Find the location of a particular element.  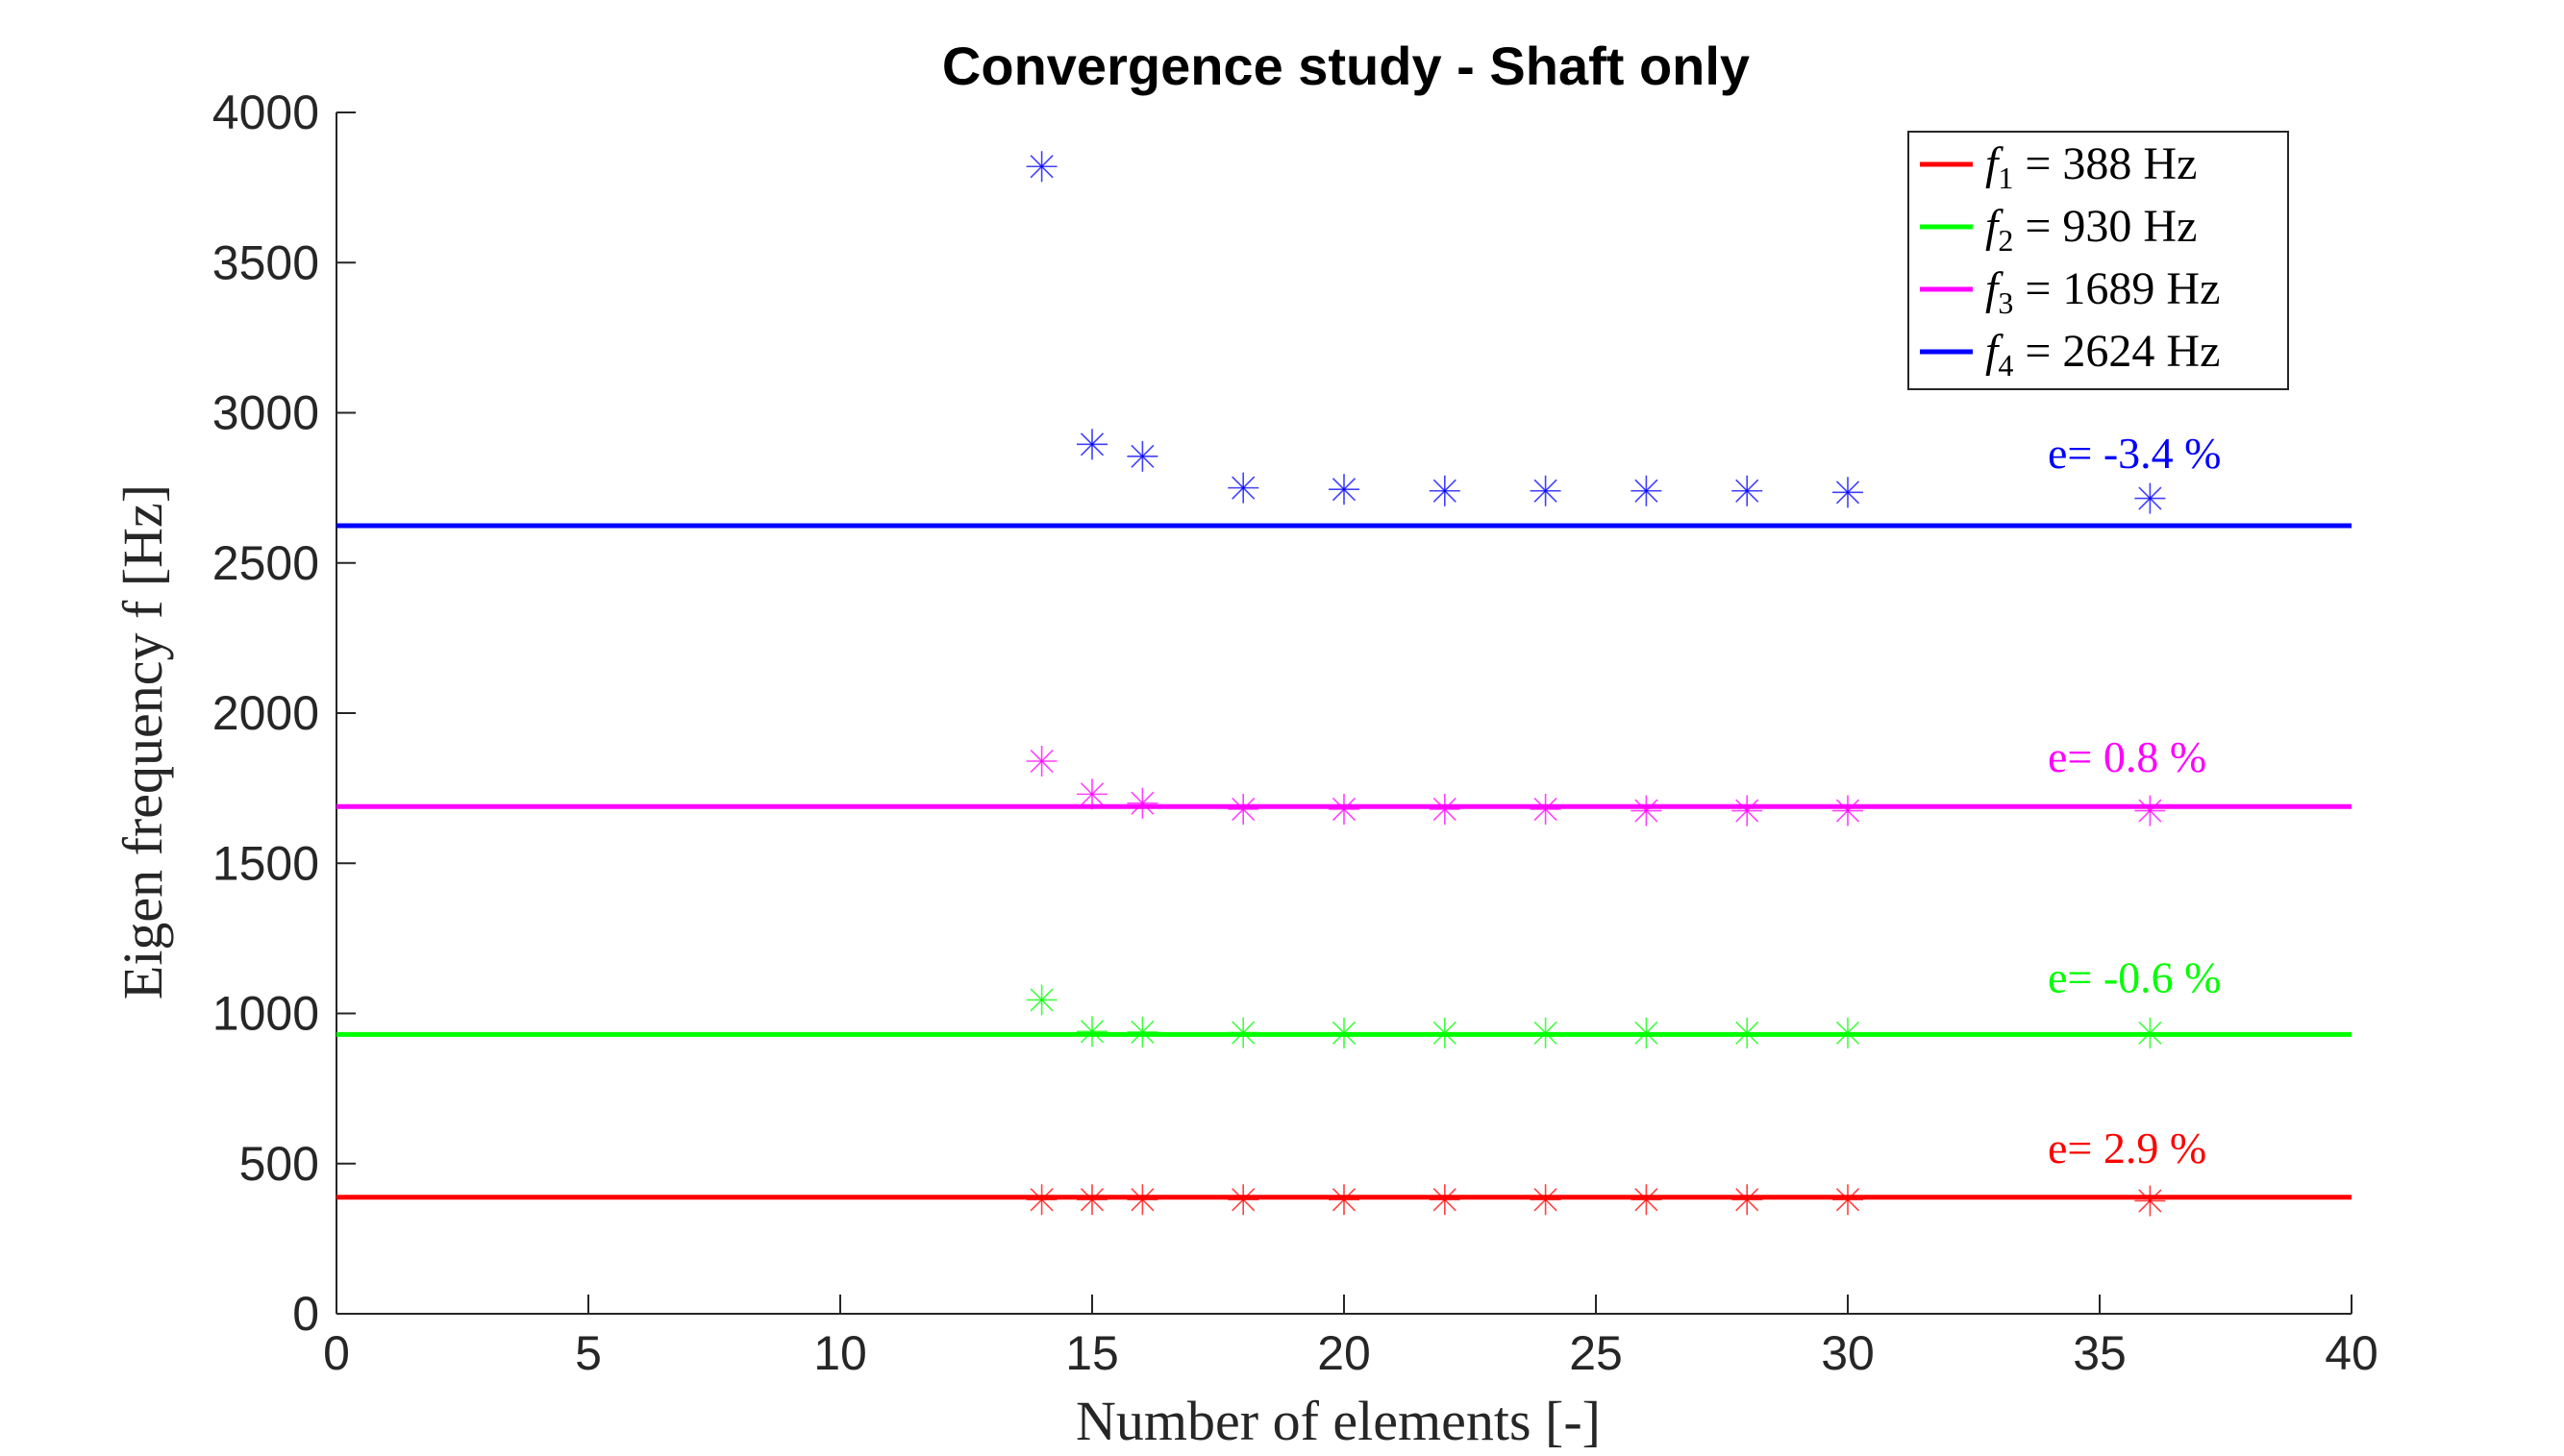

error-annotation-f1: e= 2.9 % is located at coordinates (2127, 1147).